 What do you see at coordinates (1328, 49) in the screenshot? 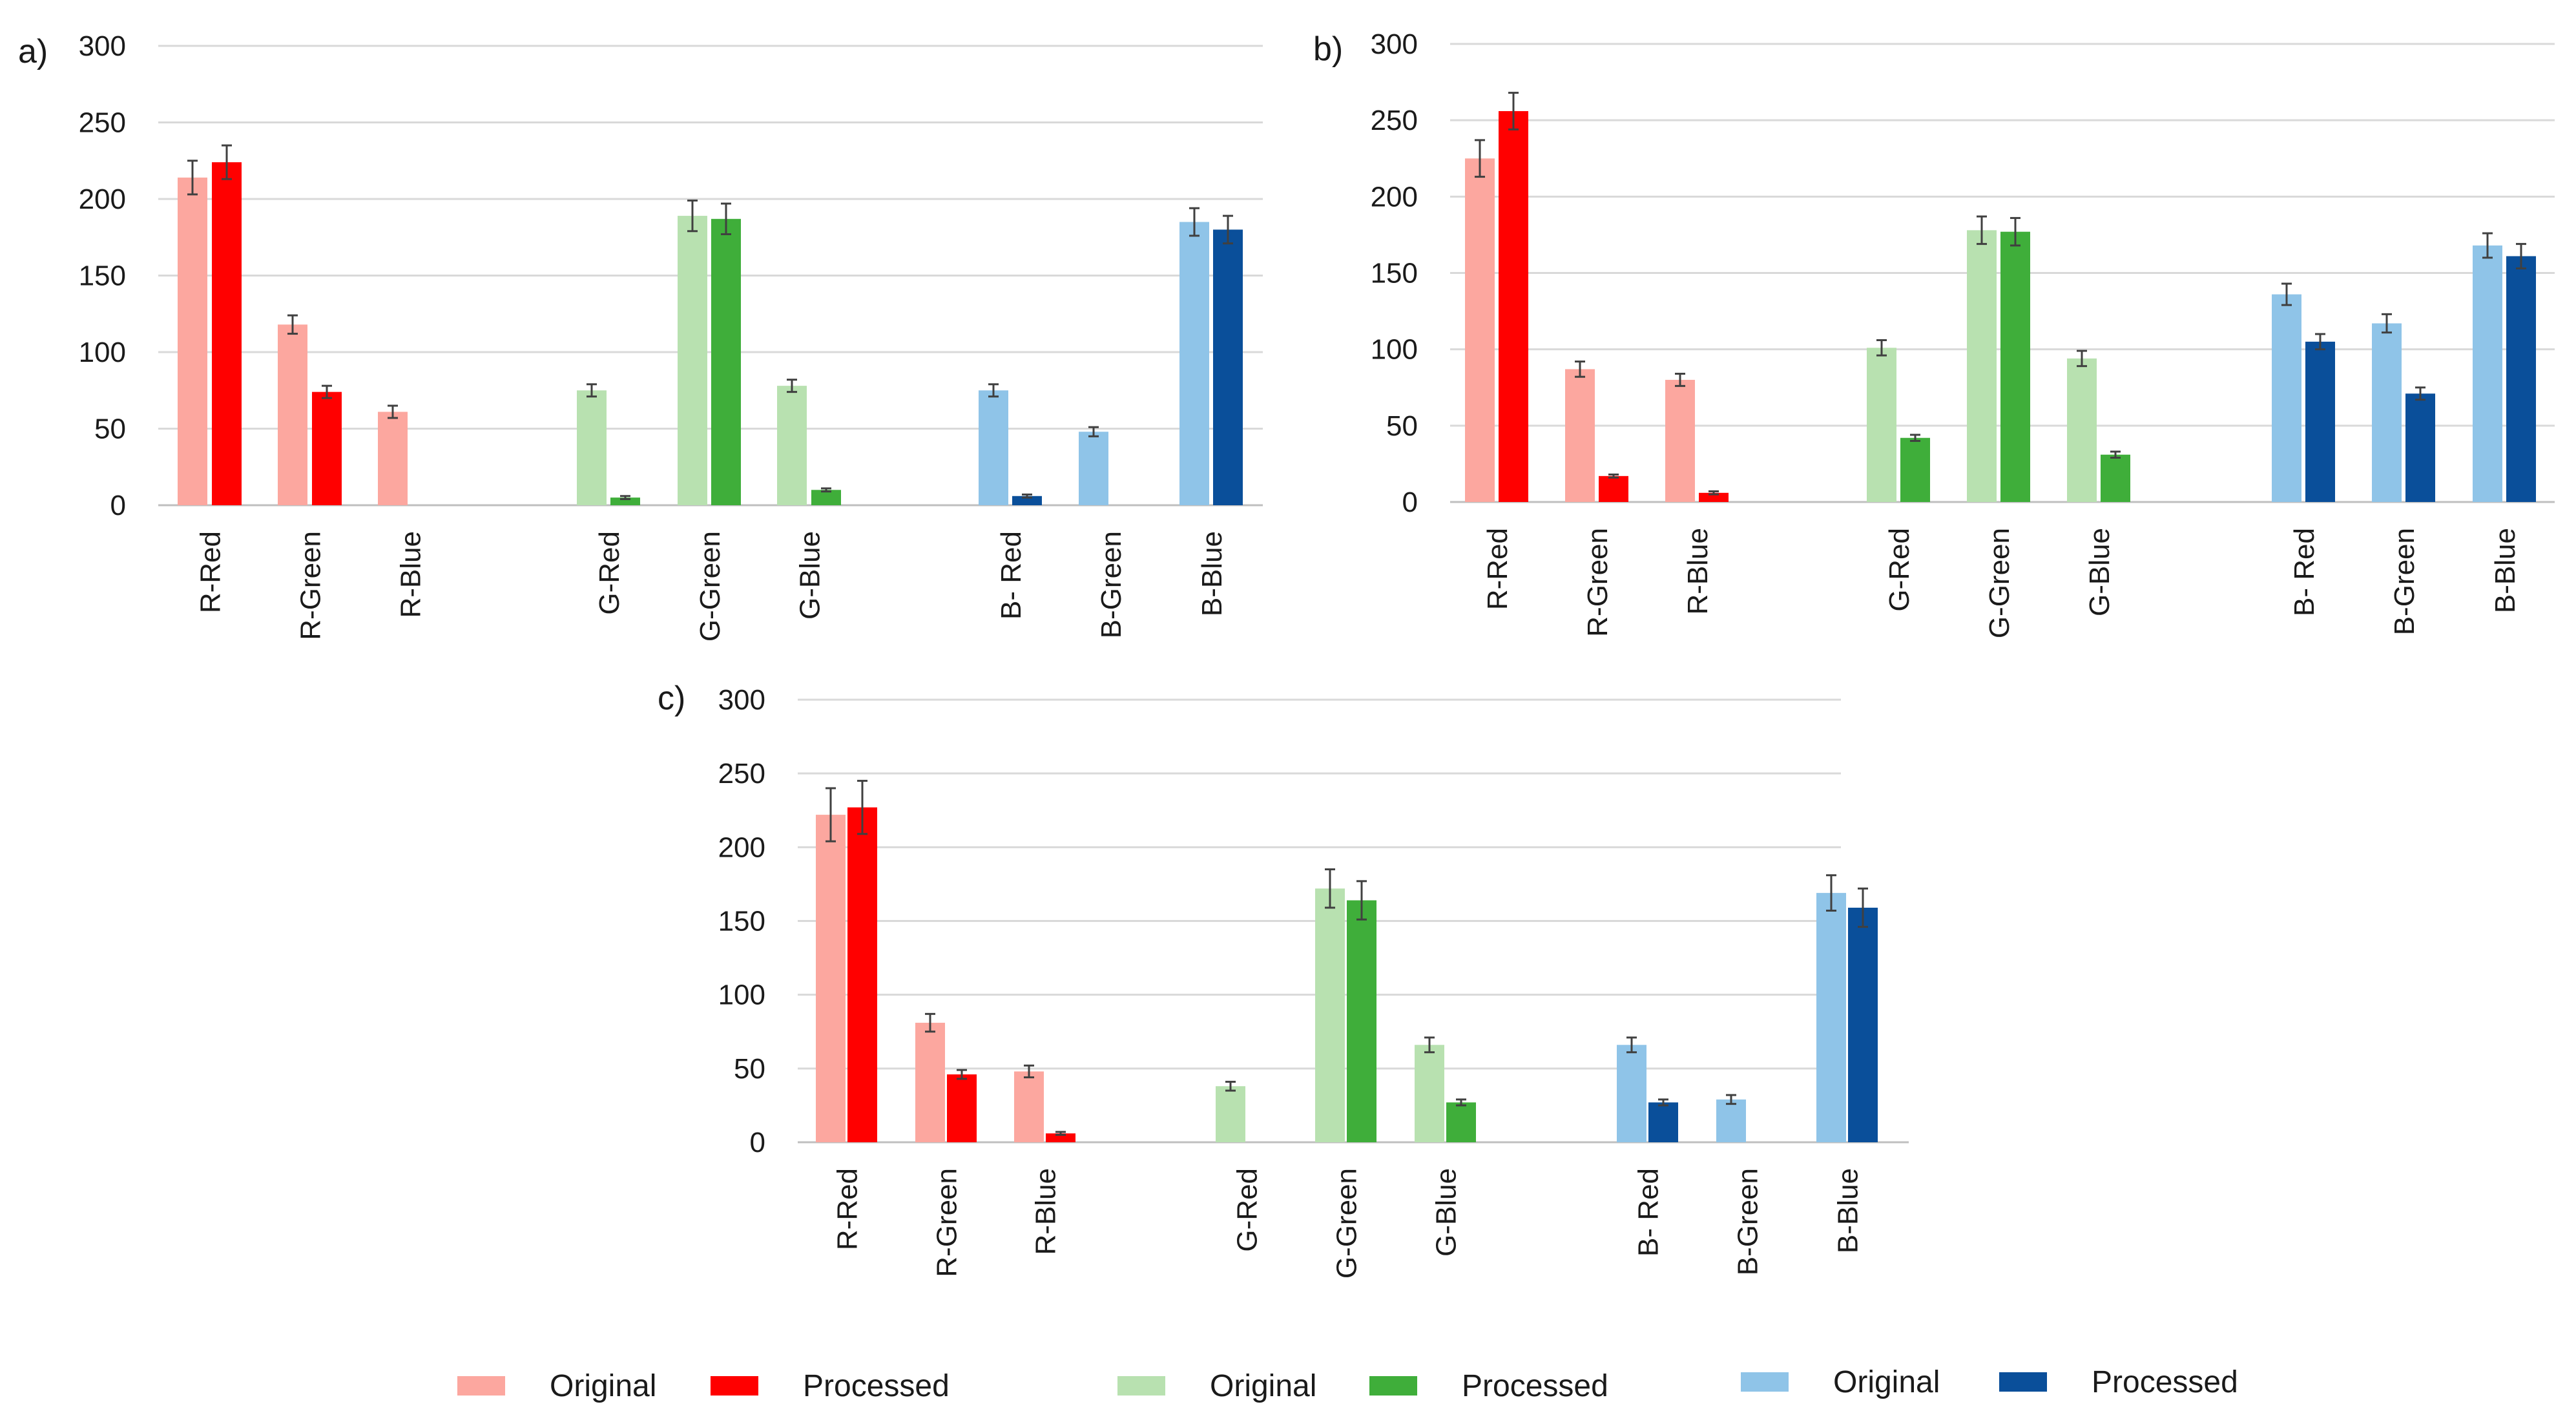
I see `panel-label: b)` at bounding box center [1328, 49].